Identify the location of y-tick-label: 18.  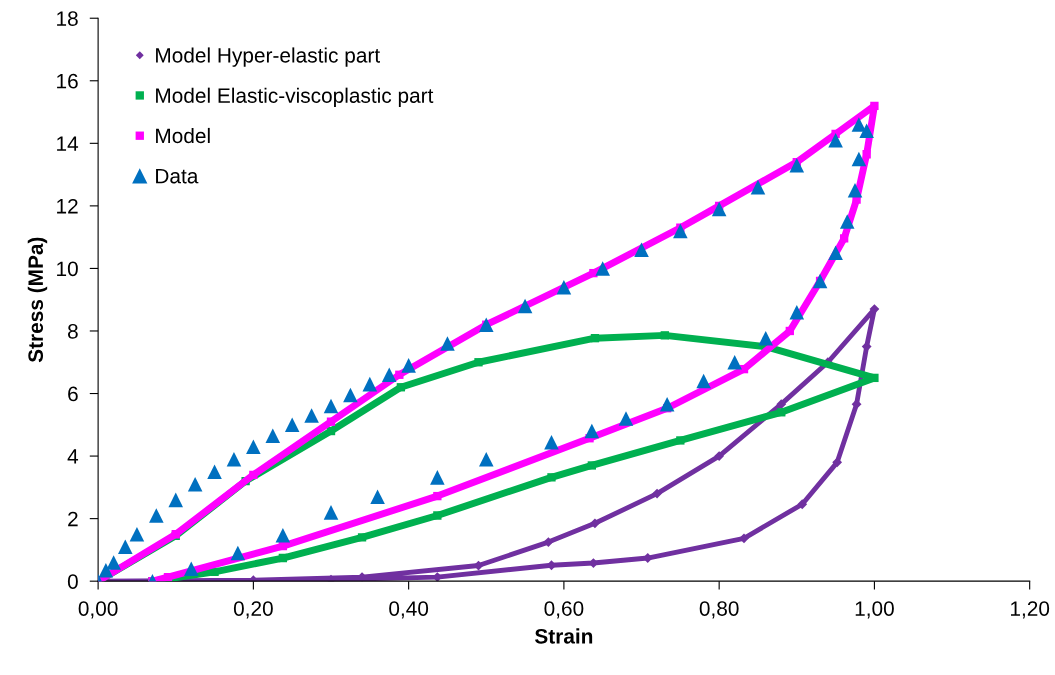
(67, 18).